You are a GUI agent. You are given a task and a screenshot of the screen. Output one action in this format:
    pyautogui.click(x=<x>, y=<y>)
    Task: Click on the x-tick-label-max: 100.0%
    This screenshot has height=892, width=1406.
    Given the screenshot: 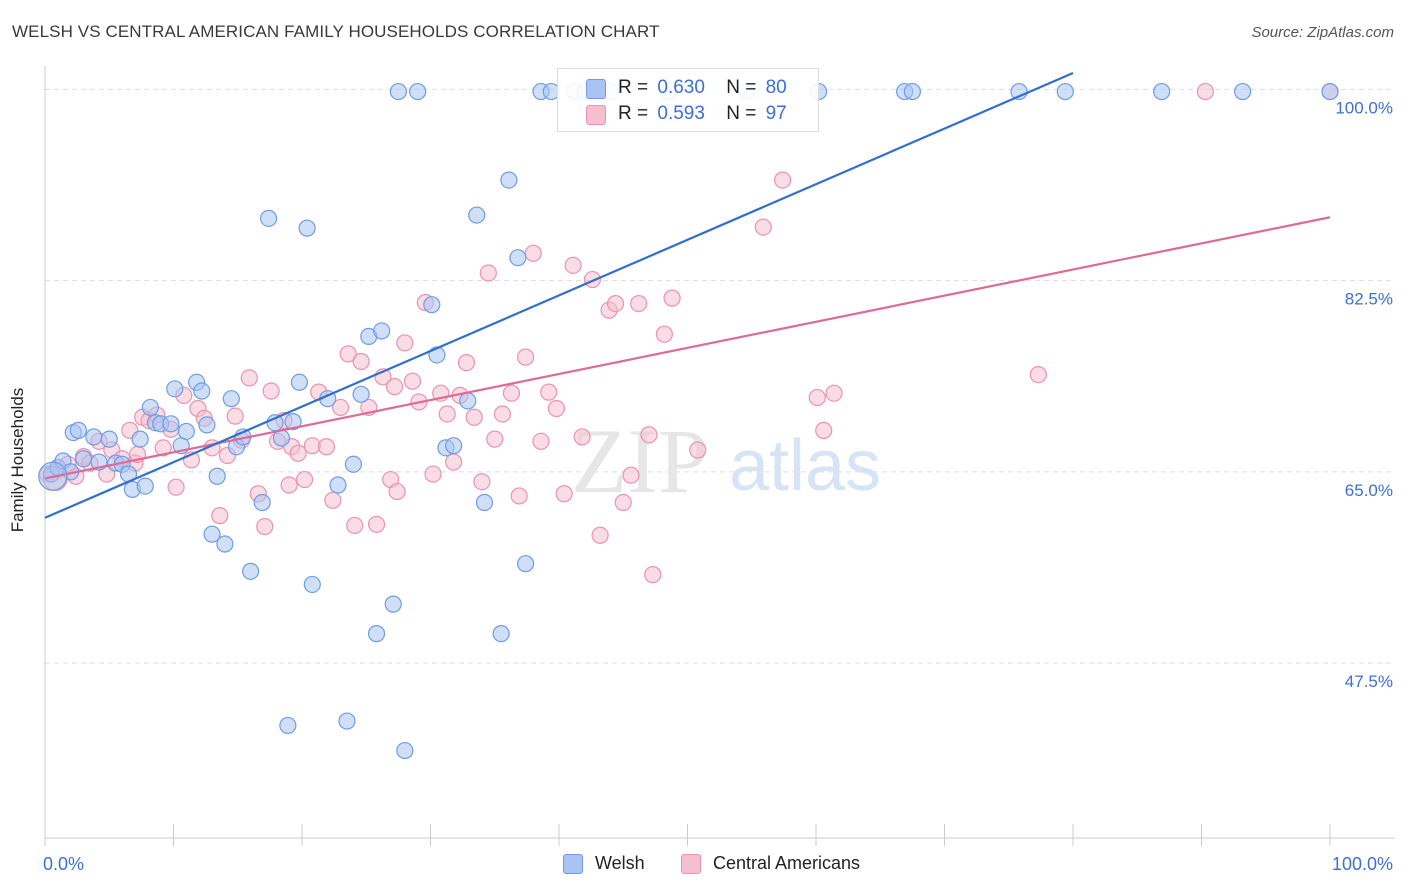 What is the action you would take?
    pyautogui.click(x=1362, y=864)
    